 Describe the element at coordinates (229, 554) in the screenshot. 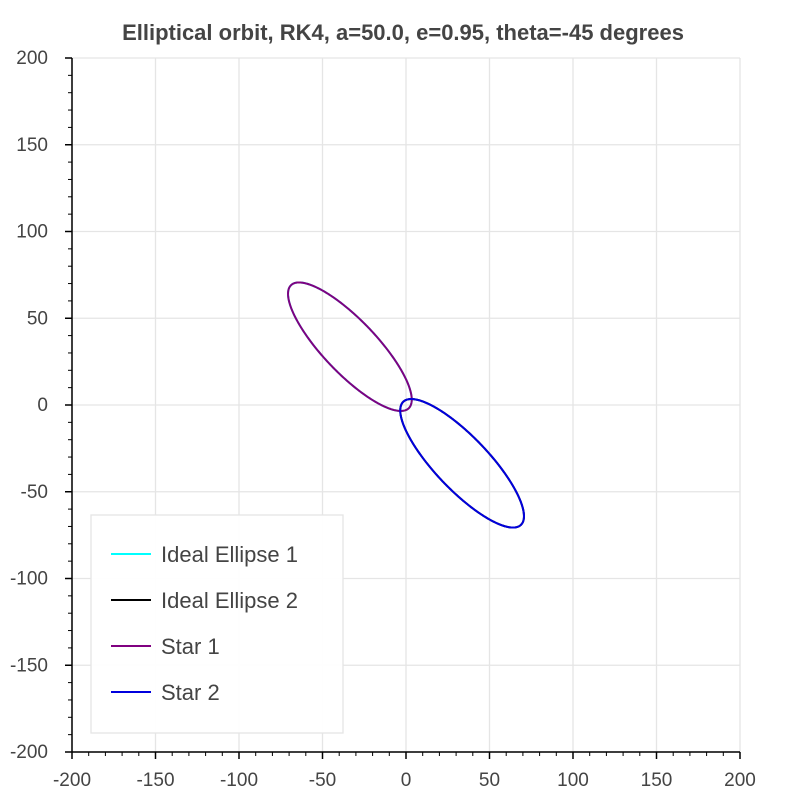

I see `legend-label-1: Ideal Ellipse 1` at that location.